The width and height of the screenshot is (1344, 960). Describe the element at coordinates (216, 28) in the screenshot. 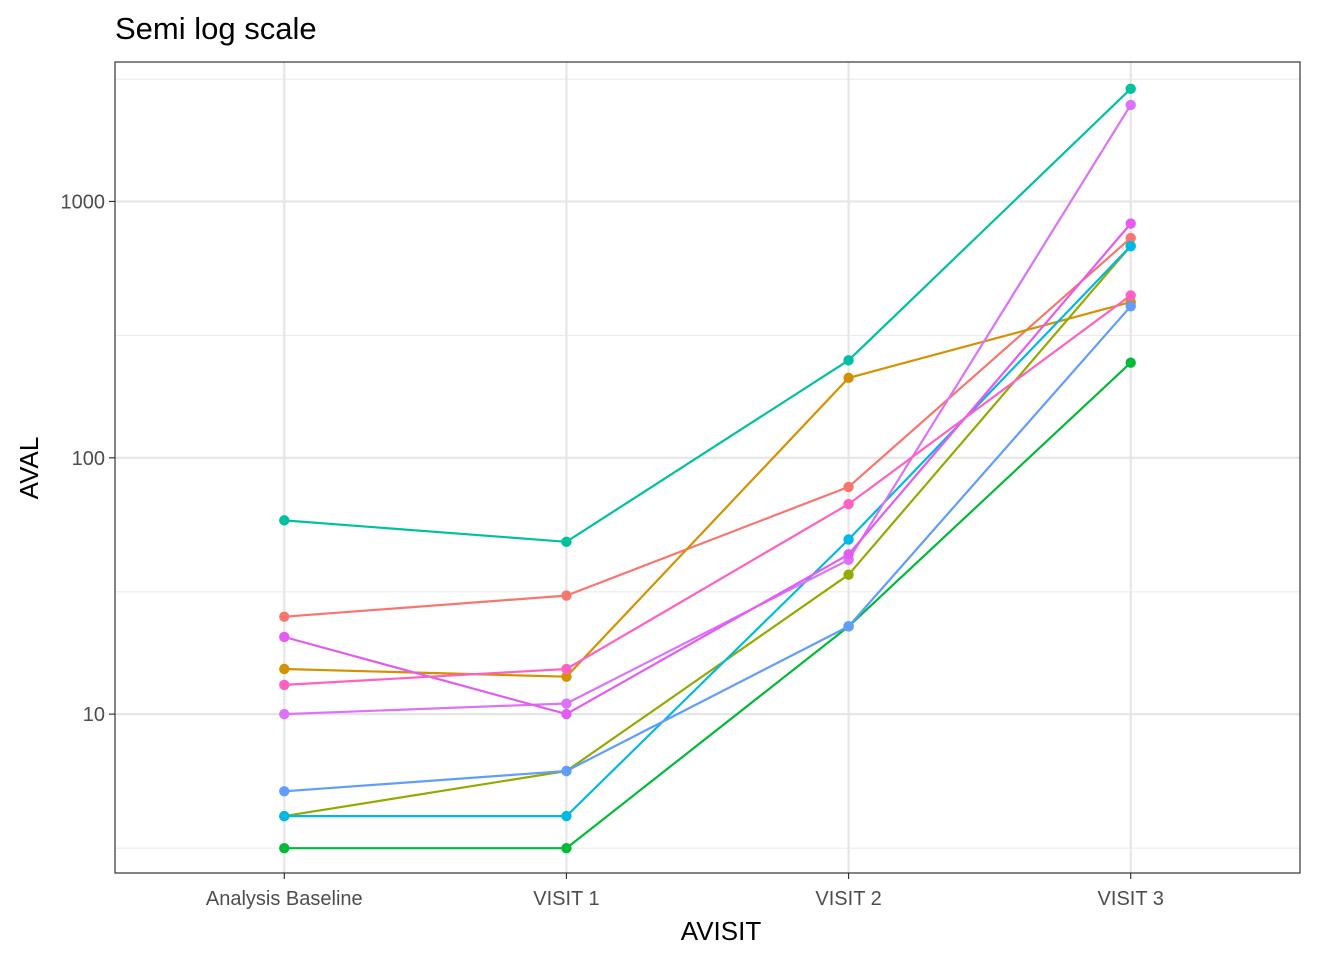

I see `chart-title: Semi log scale` at that location.